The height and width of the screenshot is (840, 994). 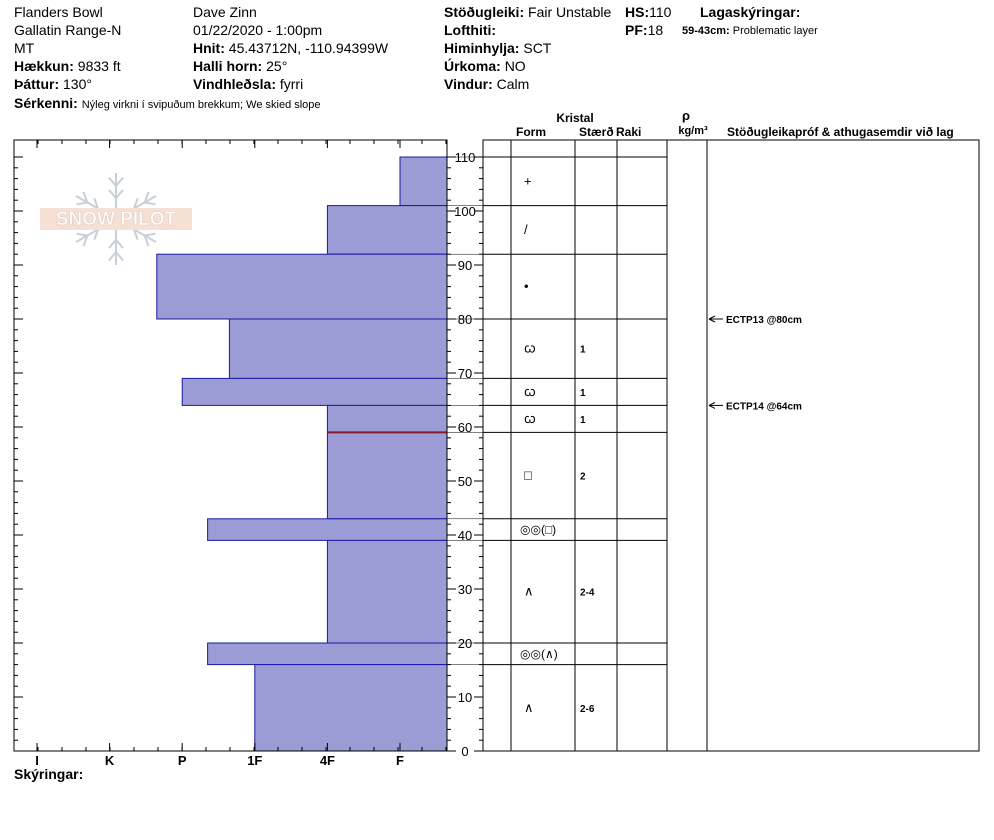 I want to click on col-crystal: Kristal, so click(x=574, y=118).